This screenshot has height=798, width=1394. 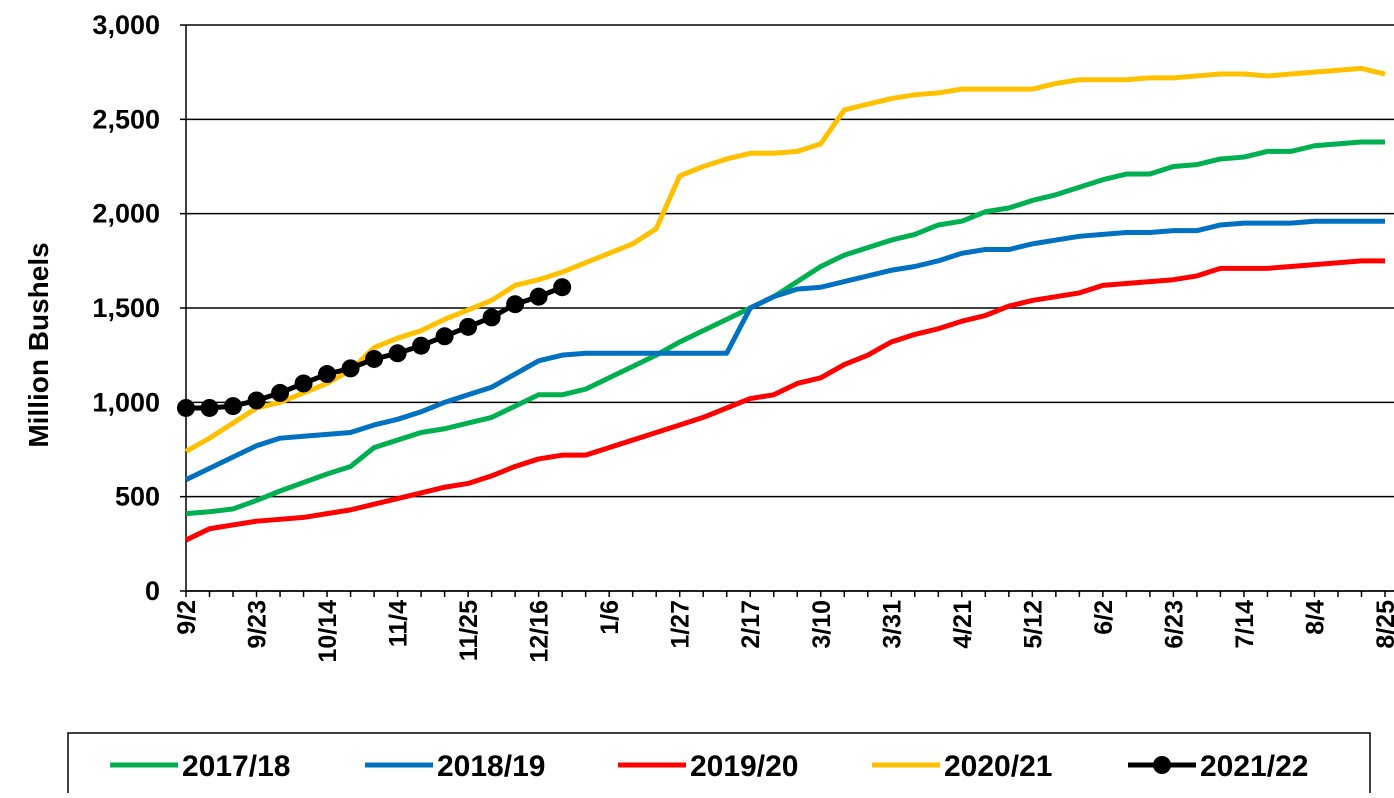 What do you see at coordinates (610, 617) in the screenshot?
I see `x-tick-label: 1/6` at bounding box center [610, 617].